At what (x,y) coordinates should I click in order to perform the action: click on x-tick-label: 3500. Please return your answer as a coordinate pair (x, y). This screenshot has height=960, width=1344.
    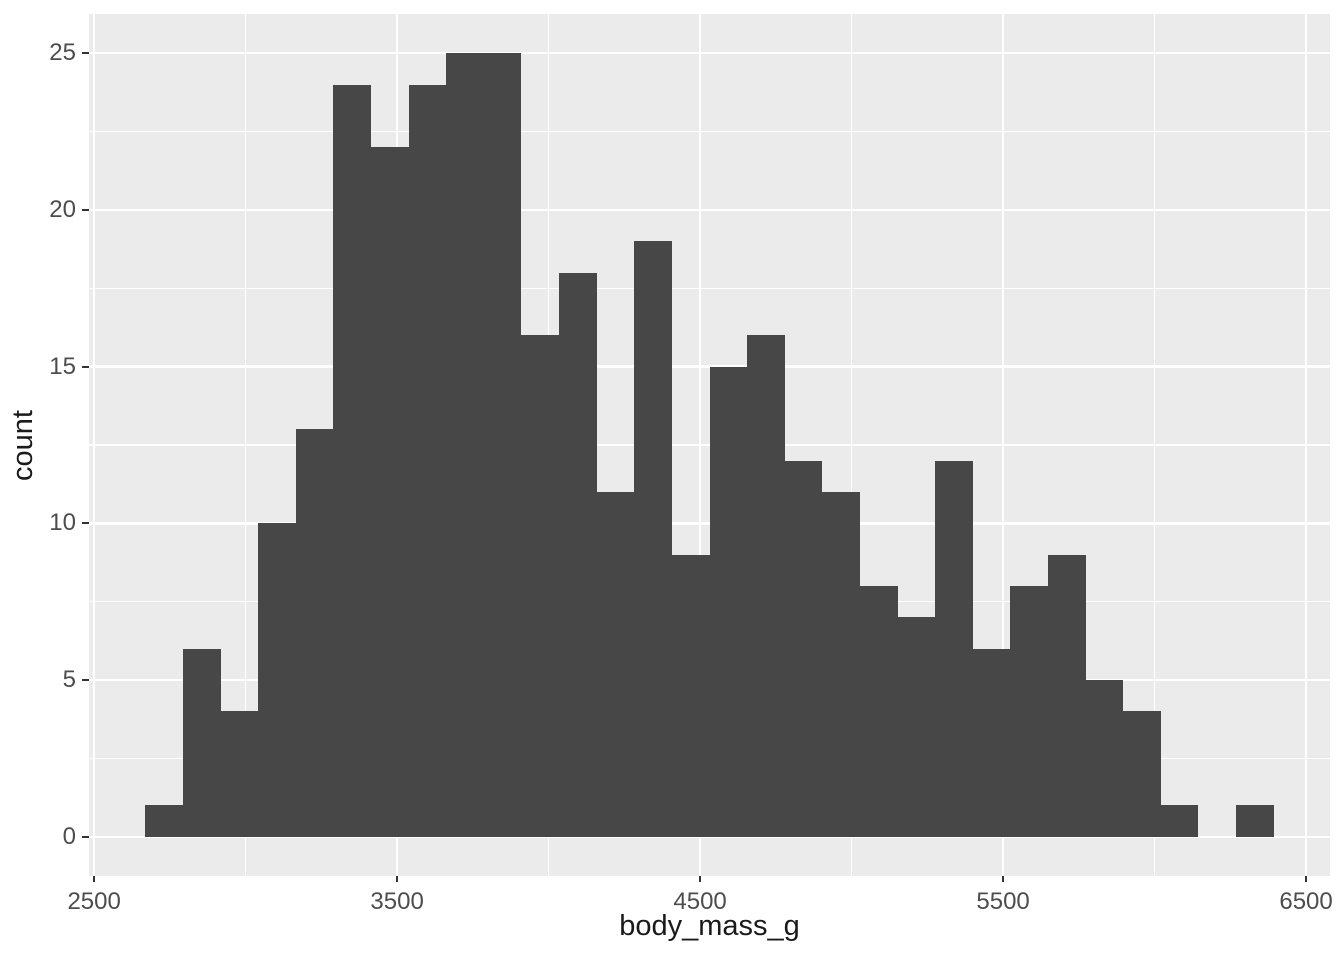
    Looking at the image, I should click on (397, 901).